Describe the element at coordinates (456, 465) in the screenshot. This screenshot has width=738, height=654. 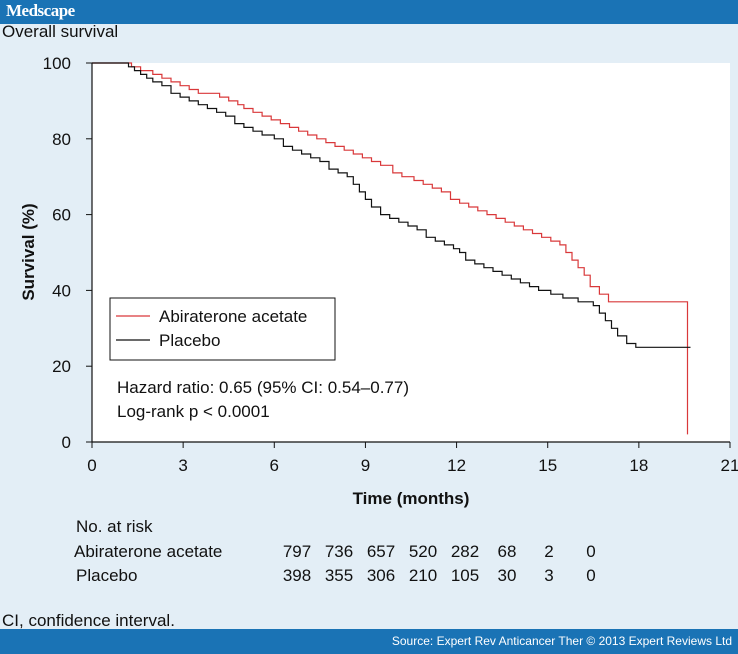
I see `x-tick-label: 12` at that location.